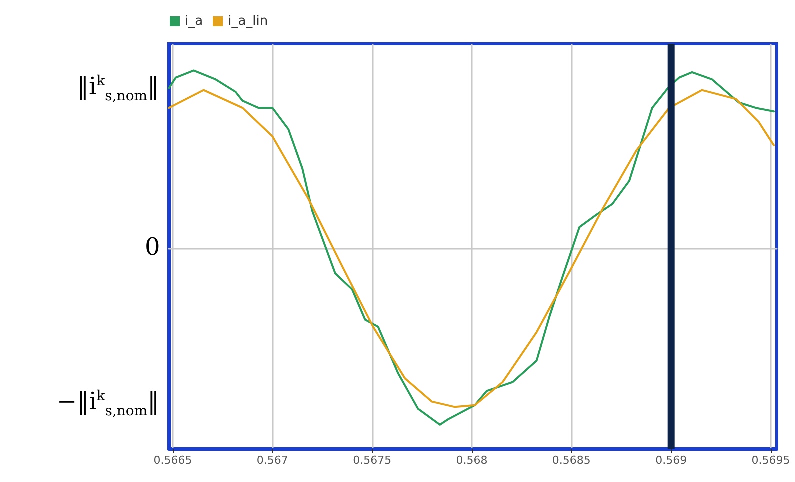  Describe the element at coordinates (372, 460) in the screenshot. I see `x-tick-label: 0.5675` at that location.